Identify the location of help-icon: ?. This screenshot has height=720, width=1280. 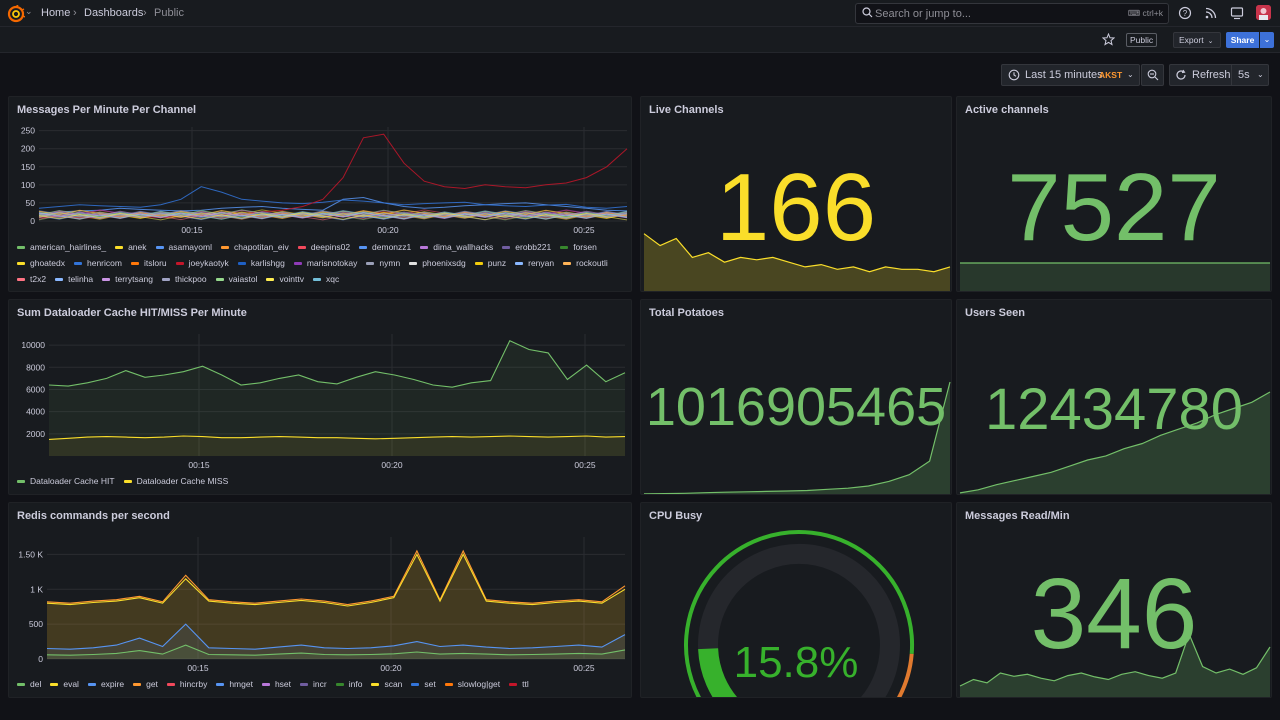
(1185, 13).